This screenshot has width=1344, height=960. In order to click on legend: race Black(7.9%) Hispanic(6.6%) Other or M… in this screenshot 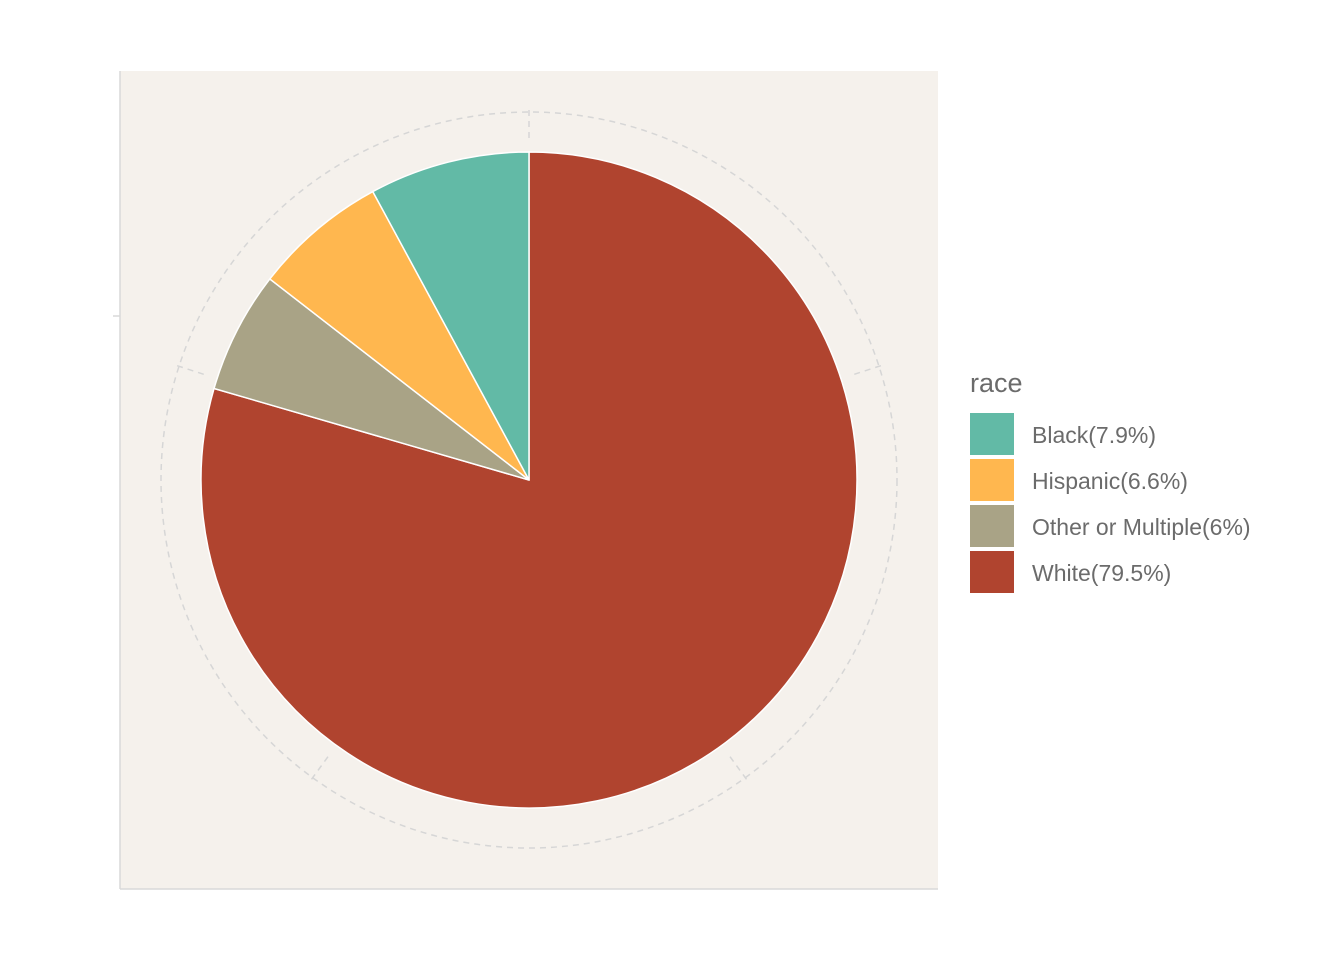, I will do `click(1110, 480)`.